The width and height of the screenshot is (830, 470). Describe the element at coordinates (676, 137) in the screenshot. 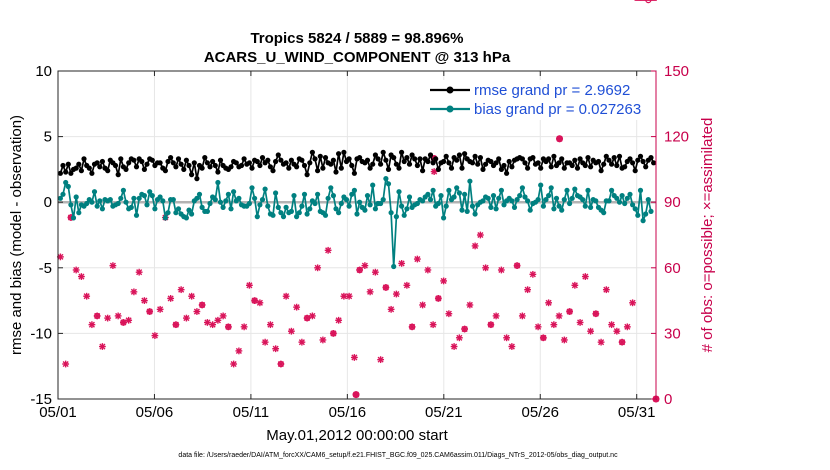

I see `y-right-tick-label: 120` at that location.